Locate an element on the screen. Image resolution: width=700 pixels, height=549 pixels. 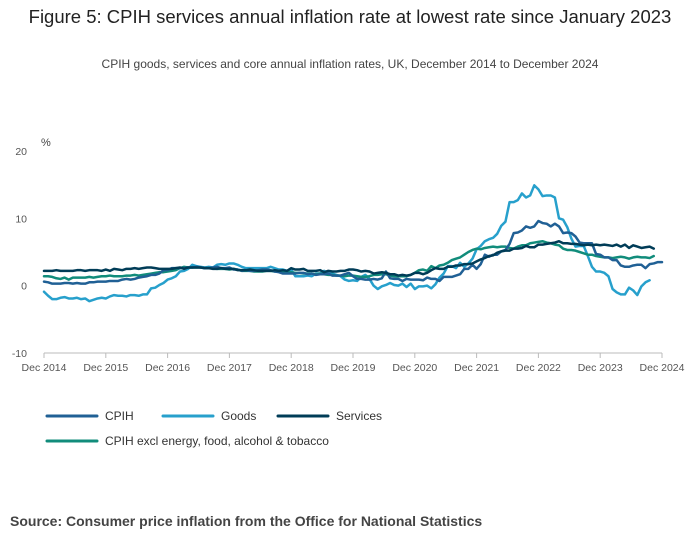
x-tick-label: Dec 2014 is located at coordinates (44, 368).